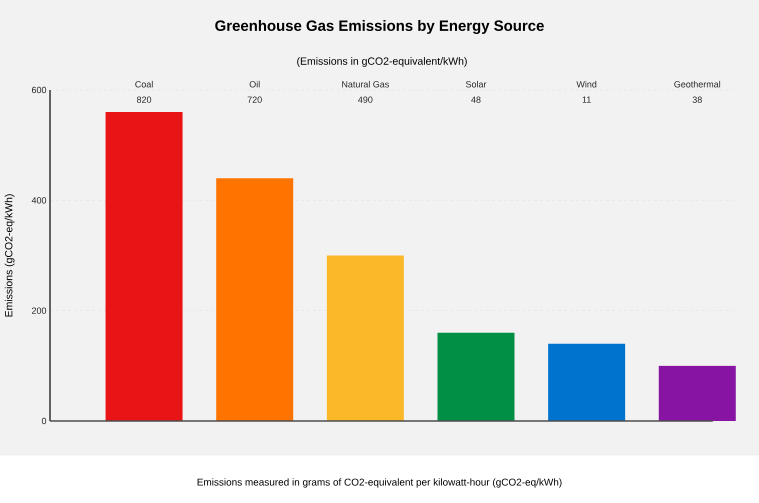 This screenshot has width=759, height=503. I want to click on x-tick-label: Coal, so click(144, 84).